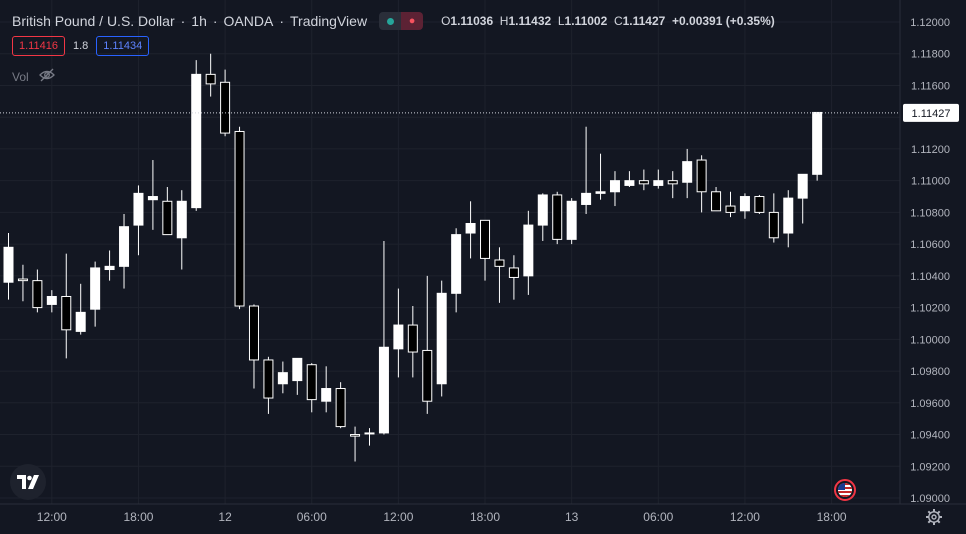 The width and height of the screenshot is (966, 534). What do you see at coordinates (504, 21) in the screenshot?
I see `high-label: H` at bounding box center [504, 21].